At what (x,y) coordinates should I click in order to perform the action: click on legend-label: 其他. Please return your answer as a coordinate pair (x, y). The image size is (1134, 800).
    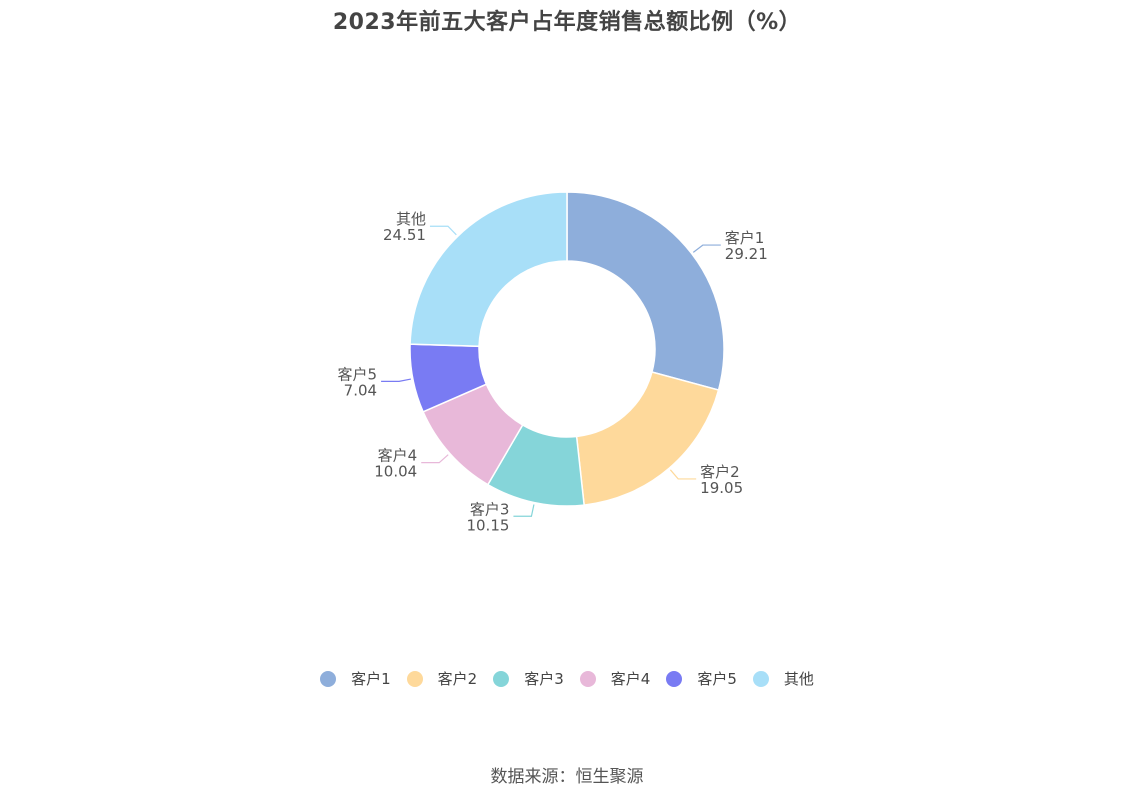
    Looking at the image, I should click on (798, 679).